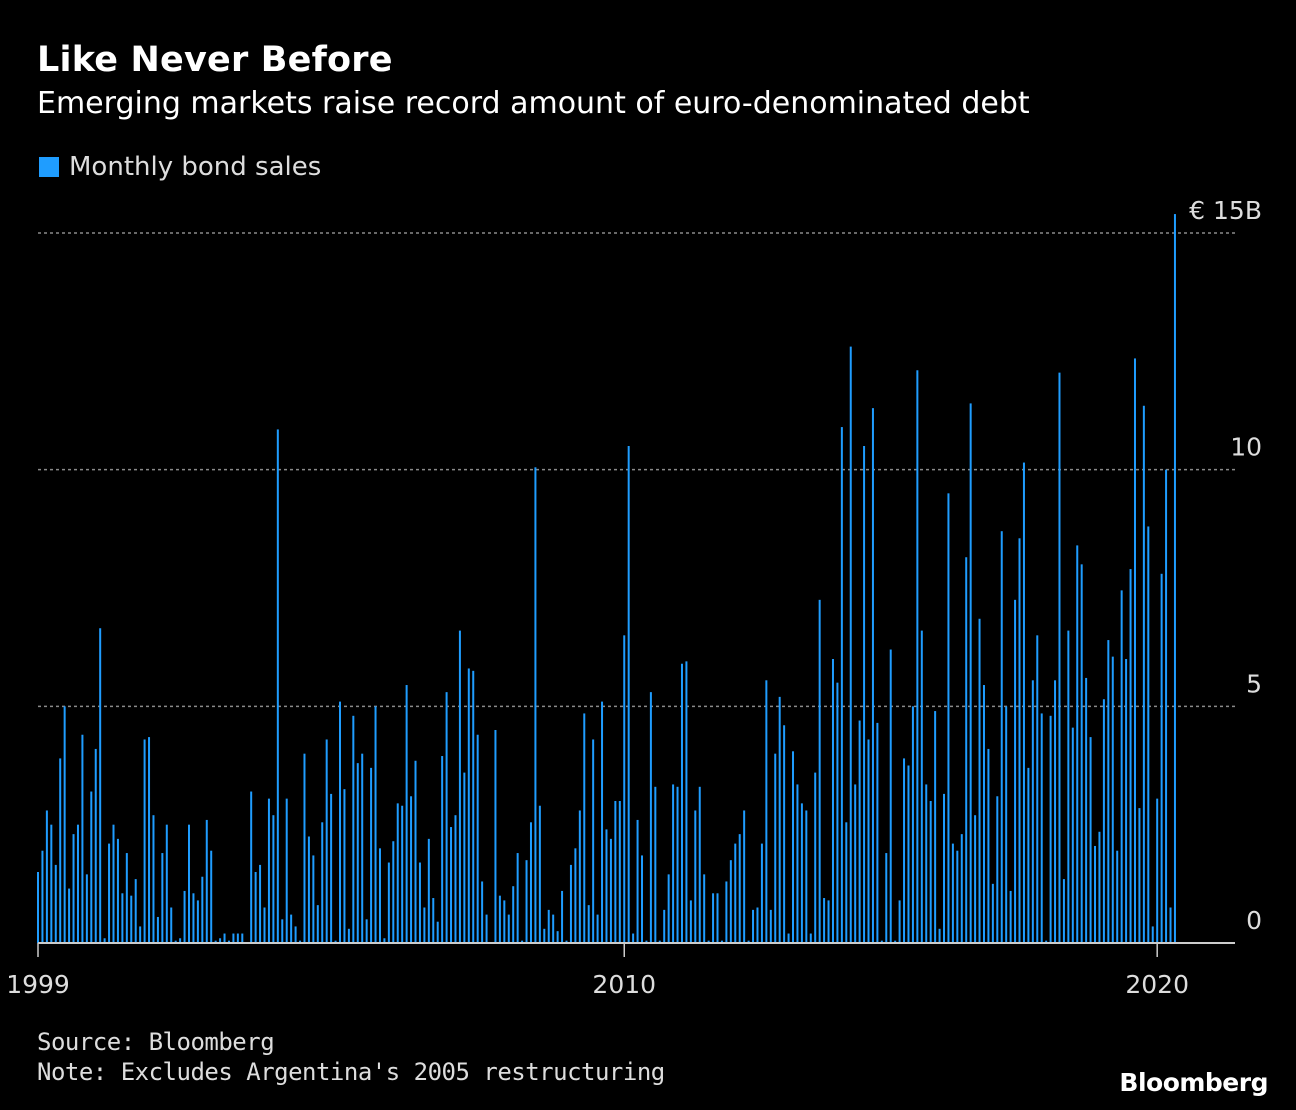  Describe the element at coordinates (1254, 683) in the screenshot. I see `y-tick-label: 5` at that location.